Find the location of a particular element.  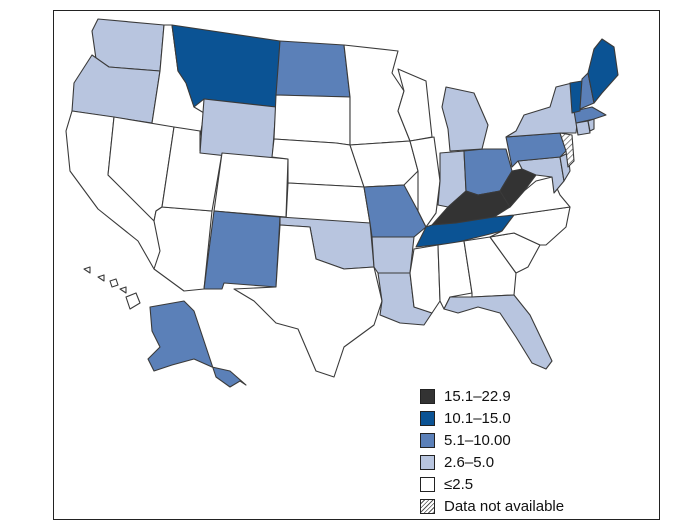

state-HI is located at coordinates (112, 288).